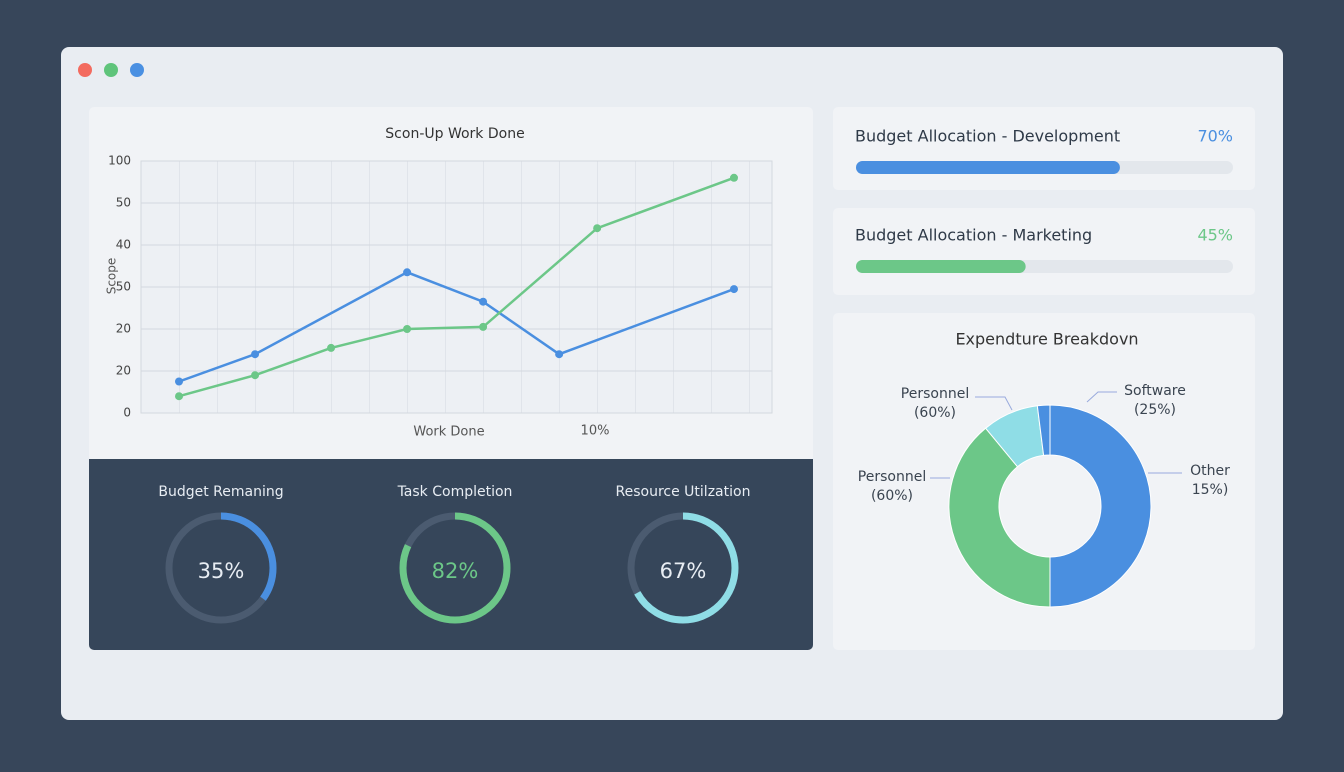  What do you see at coordinates (220, 492) in the screenshot?
I see `gauge-label: Budget Remaning` at bounding box center [220, 492].